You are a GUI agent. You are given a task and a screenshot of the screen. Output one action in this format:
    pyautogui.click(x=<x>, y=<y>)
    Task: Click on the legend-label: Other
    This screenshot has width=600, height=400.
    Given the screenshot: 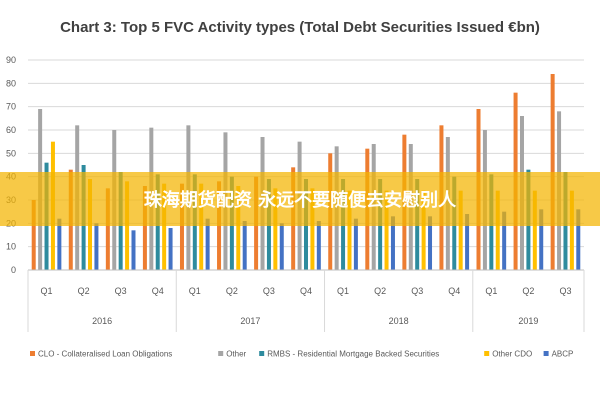 What is the action you would take?
    pyautogui.click(x=236, y=354)
    